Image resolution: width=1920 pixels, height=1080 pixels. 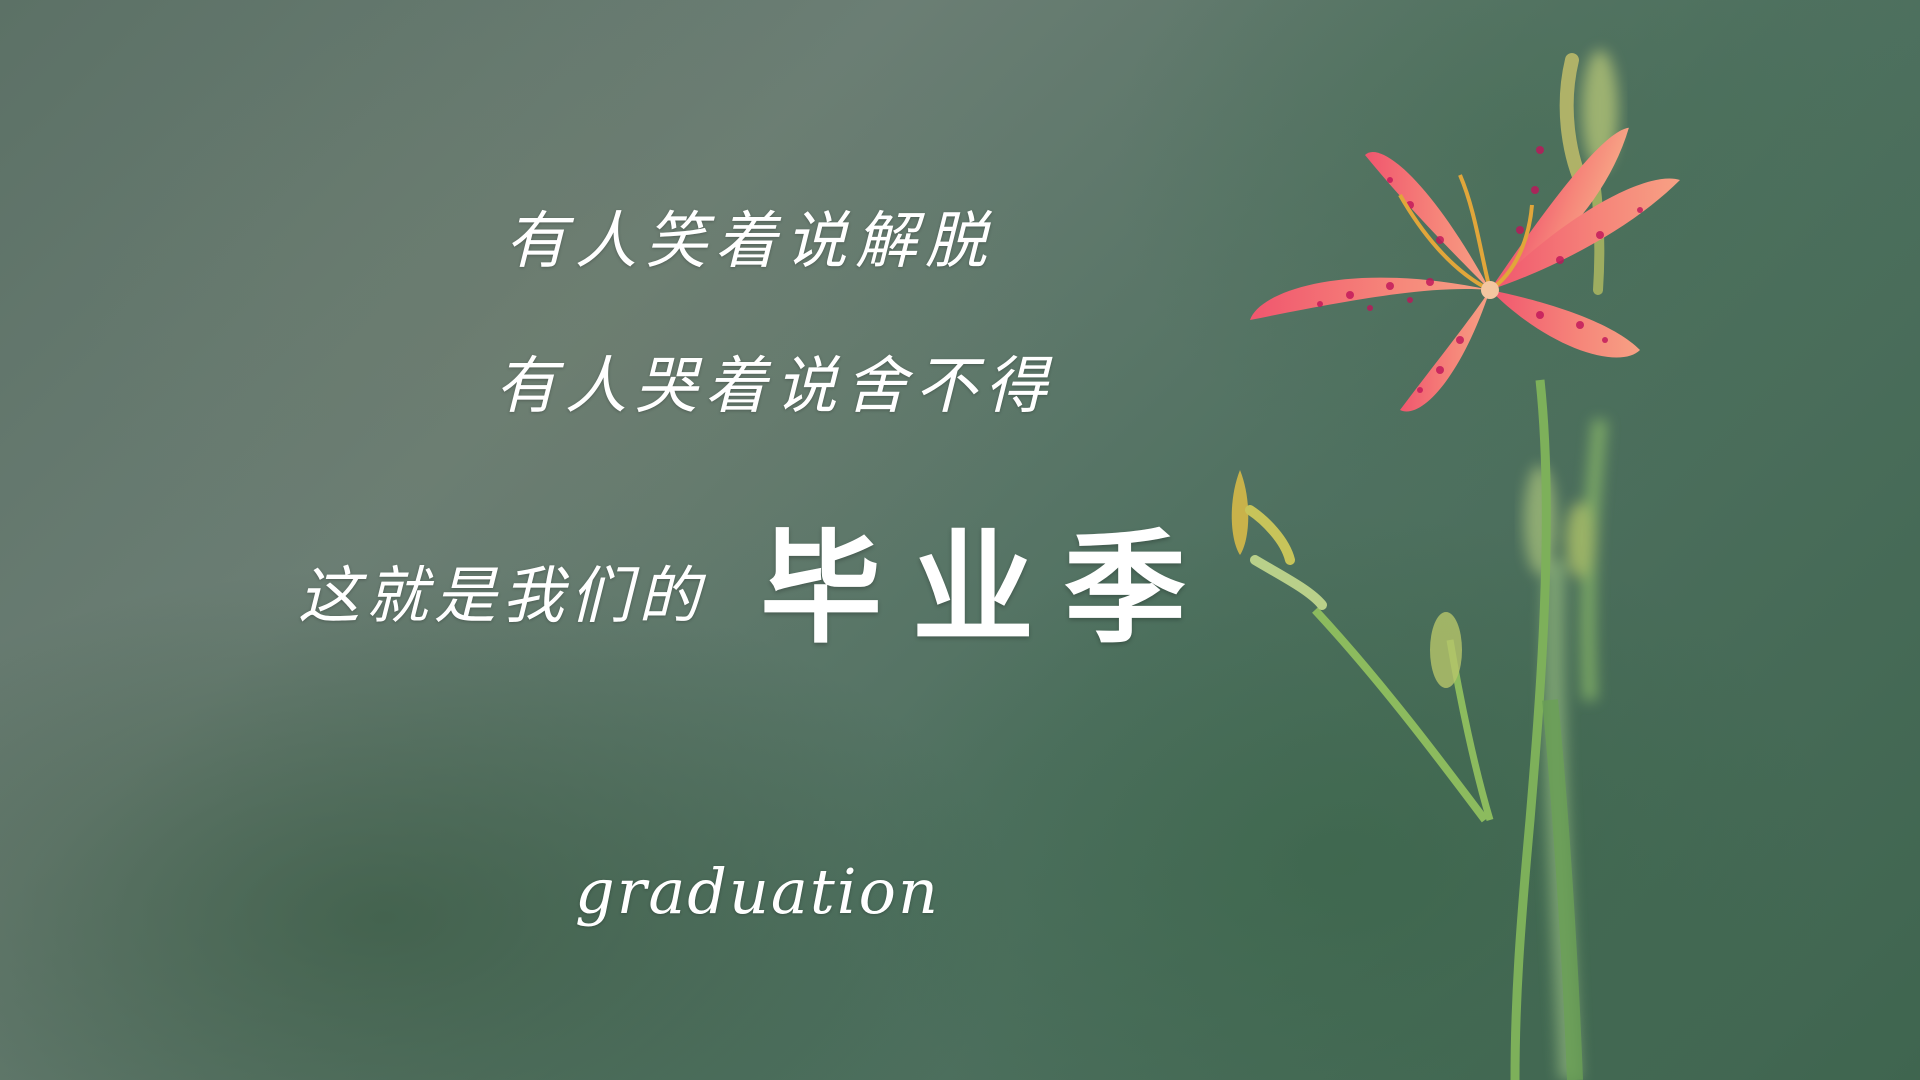 What do you see at coordinates (1465, 269) in the screenshot?
I see `lily-flower` at bounding box center [1465, 269].